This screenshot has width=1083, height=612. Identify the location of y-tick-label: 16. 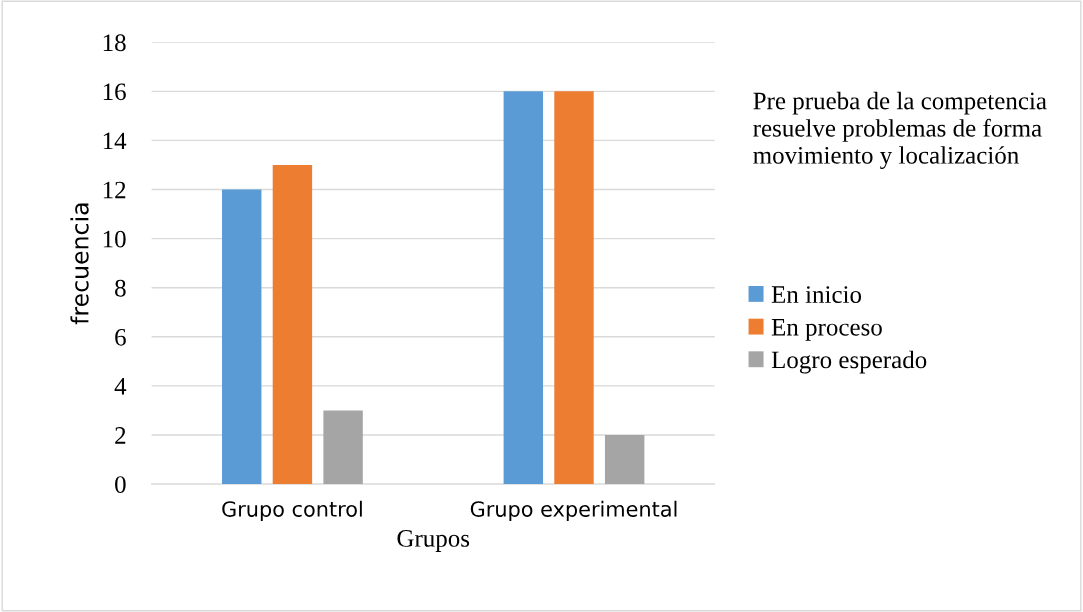
(114, 92).